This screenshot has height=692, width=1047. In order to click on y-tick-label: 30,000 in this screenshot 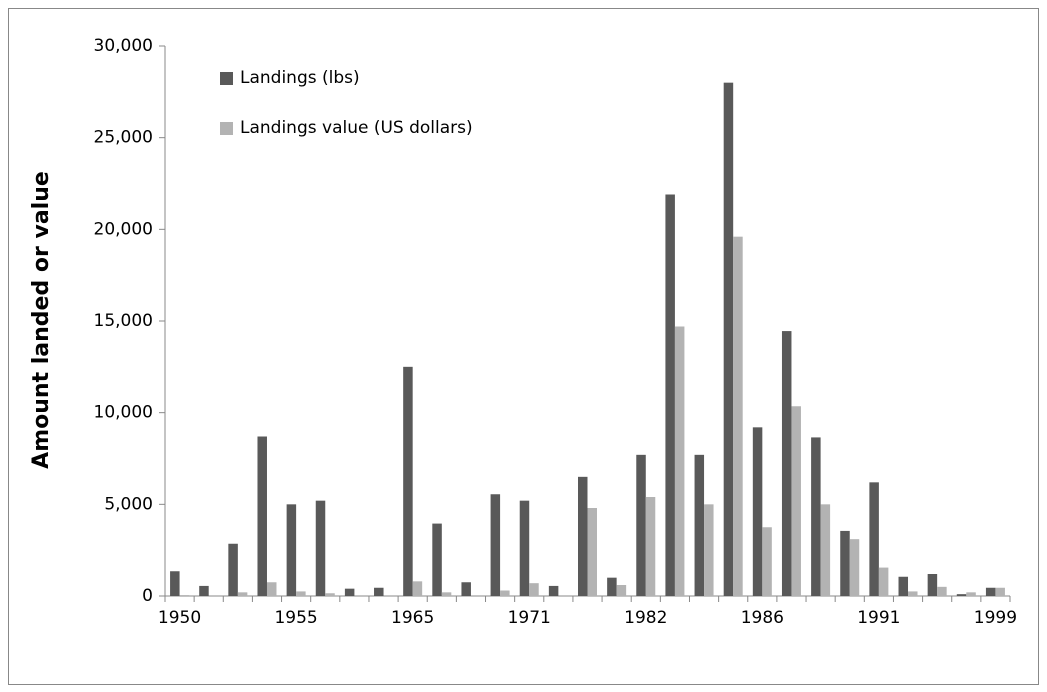, I will do `click(123, 46)`.